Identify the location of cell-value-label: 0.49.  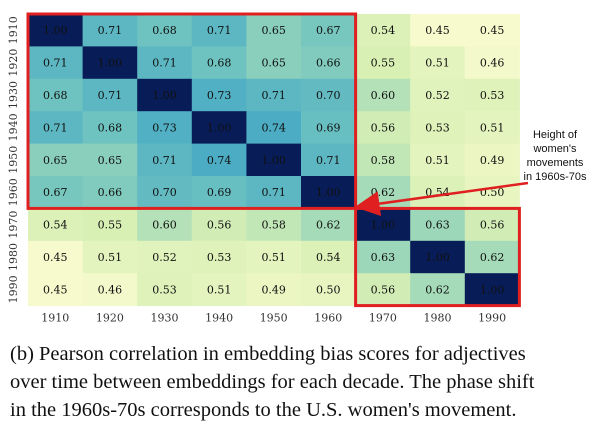
(273, 289).